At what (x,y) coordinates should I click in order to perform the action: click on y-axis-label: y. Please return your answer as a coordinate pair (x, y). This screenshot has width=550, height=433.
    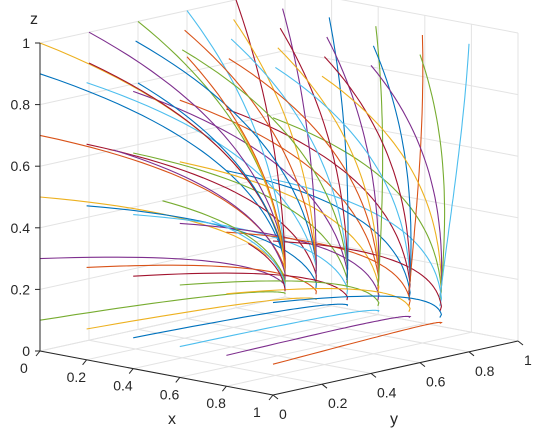
    Looking at the image, I should click on (394, 419).